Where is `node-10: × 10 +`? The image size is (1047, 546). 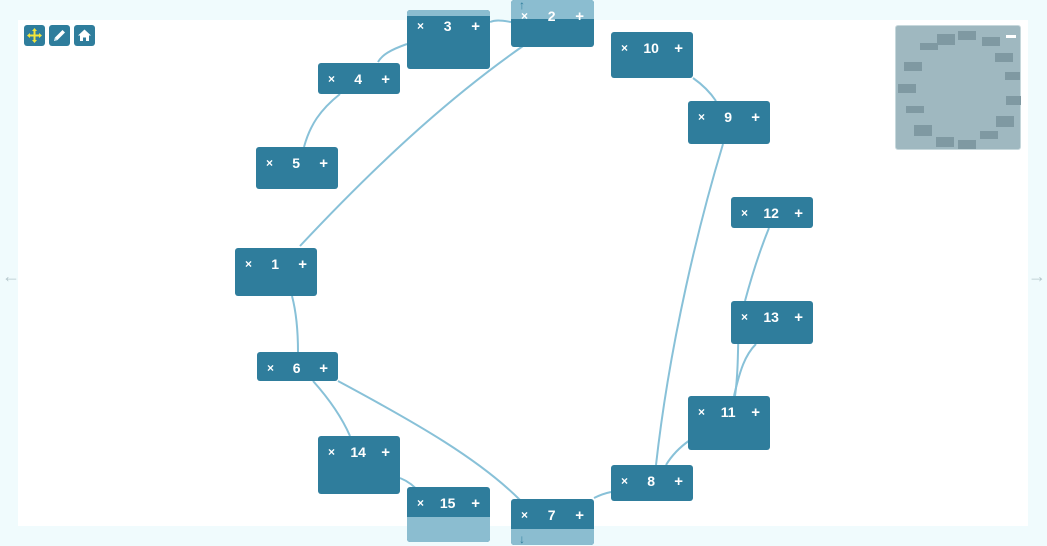 node-10: × 10 + is located at coordinates (652, 55).